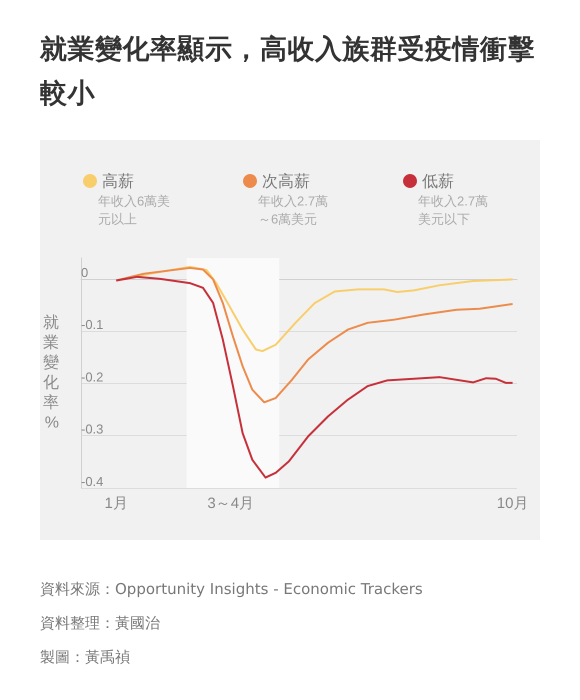  Describe the element at coordinates (134, 210) in the screenshot. I see `text: 年收入6萬美元以上` at that location.